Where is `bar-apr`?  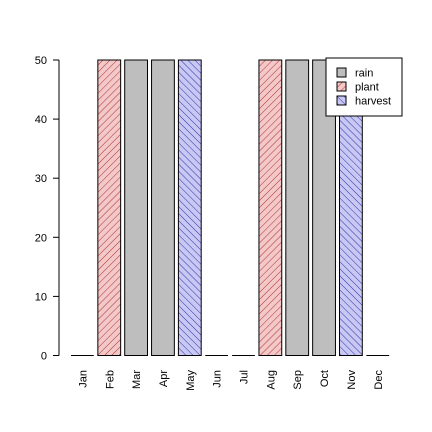
bar-apr is located at coordinates (163, 207).